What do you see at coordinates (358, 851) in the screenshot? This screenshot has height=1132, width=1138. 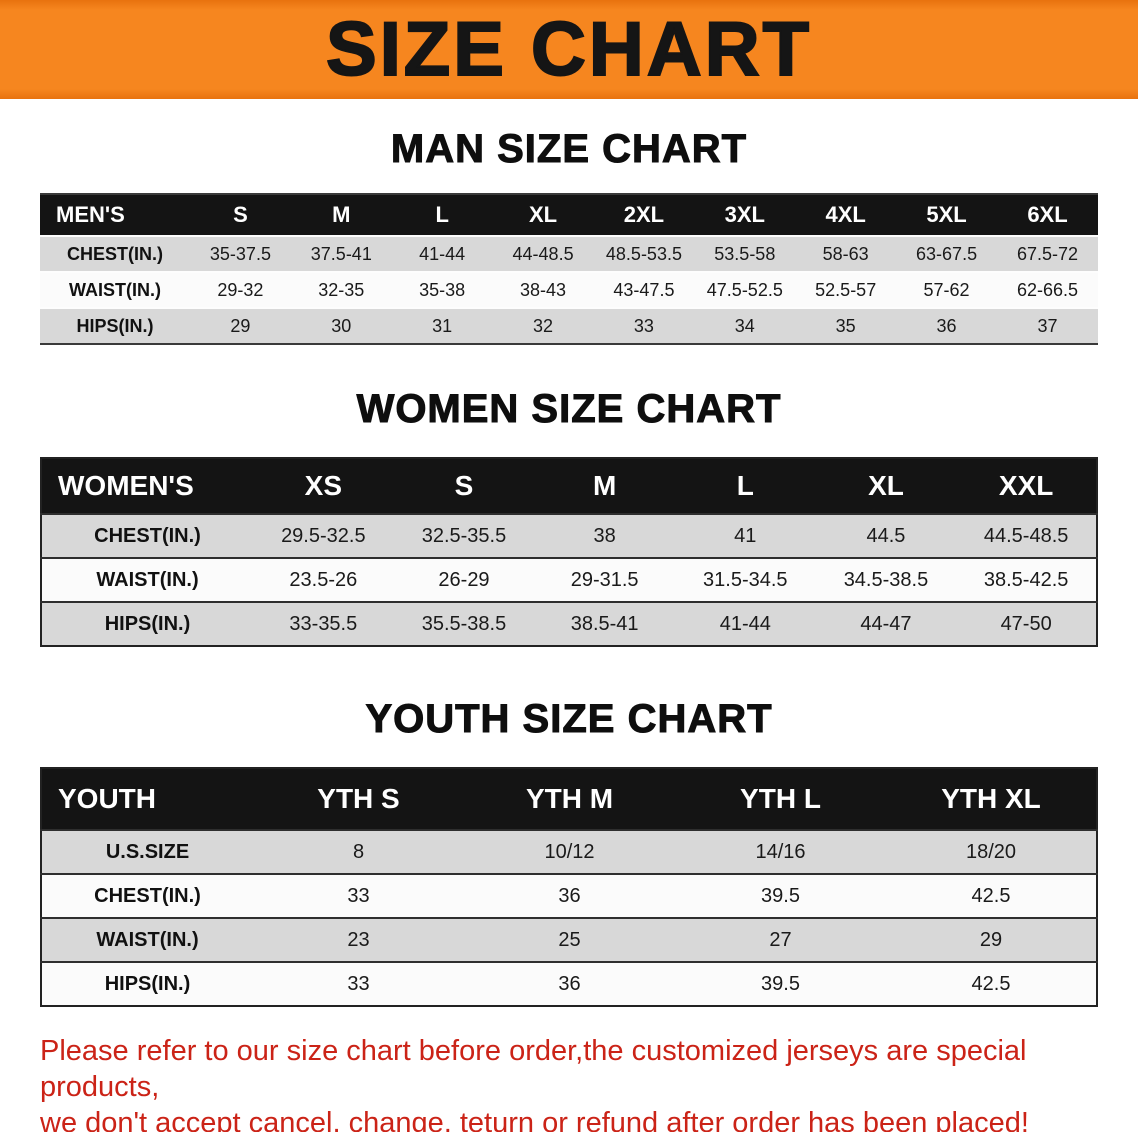 I see `size-value: 8` at bounding box center [358, 851].